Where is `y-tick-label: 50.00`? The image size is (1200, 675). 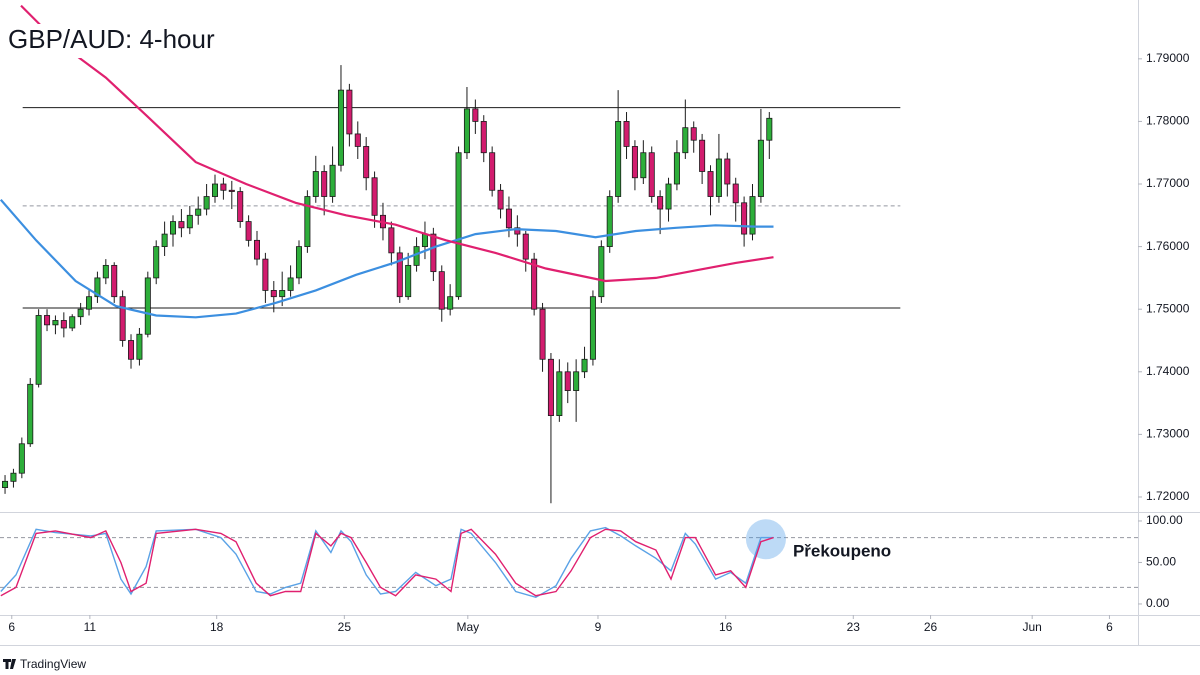 y-tick-label: 50.00 is located at coordinates (1161, 562).